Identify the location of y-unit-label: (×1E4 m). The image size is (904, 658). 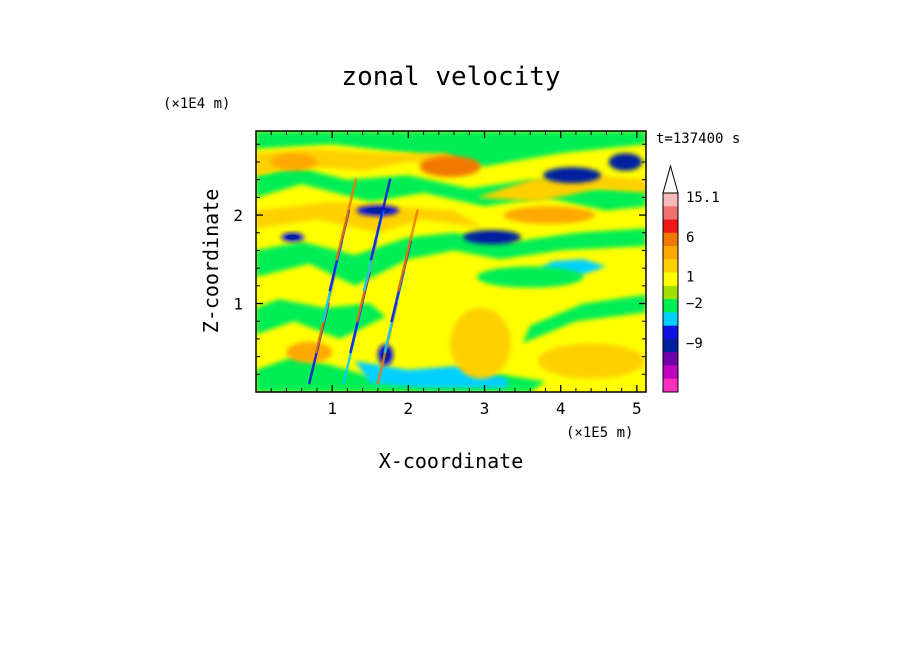
(196, 104).